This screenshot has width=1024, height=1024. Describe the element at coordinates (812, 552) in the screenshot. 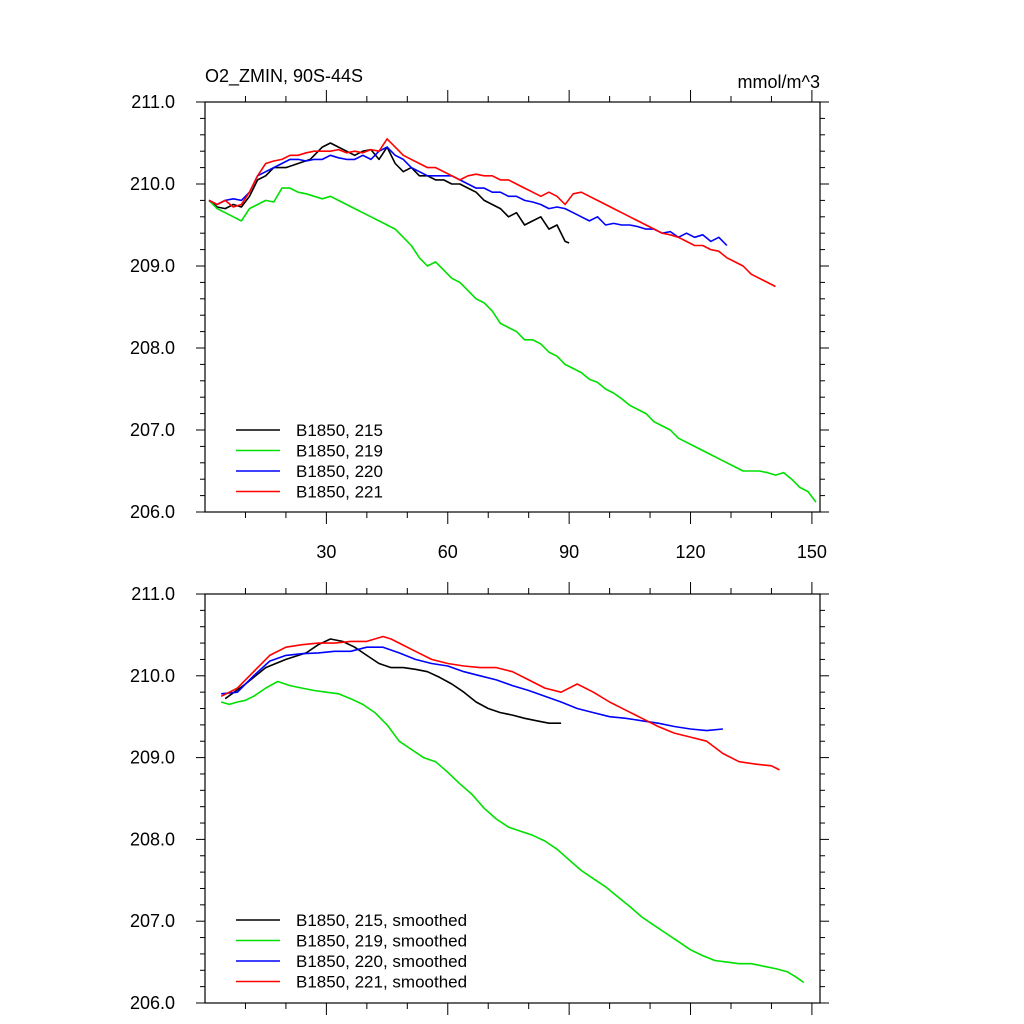

I see `x-tick-label: 150` at that location.